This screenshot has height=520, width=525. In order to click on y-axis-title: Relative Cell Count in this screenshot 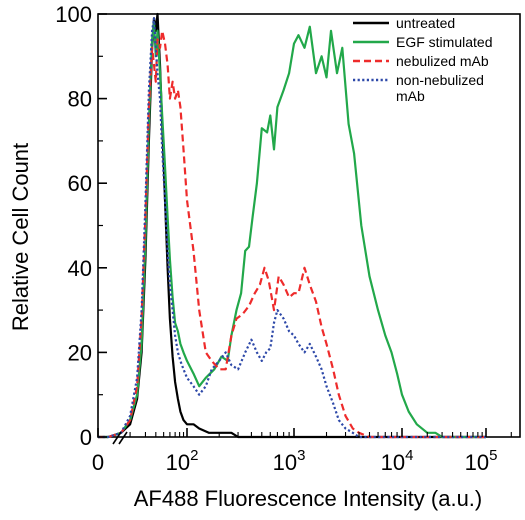, I will do `click(20, 237)`.